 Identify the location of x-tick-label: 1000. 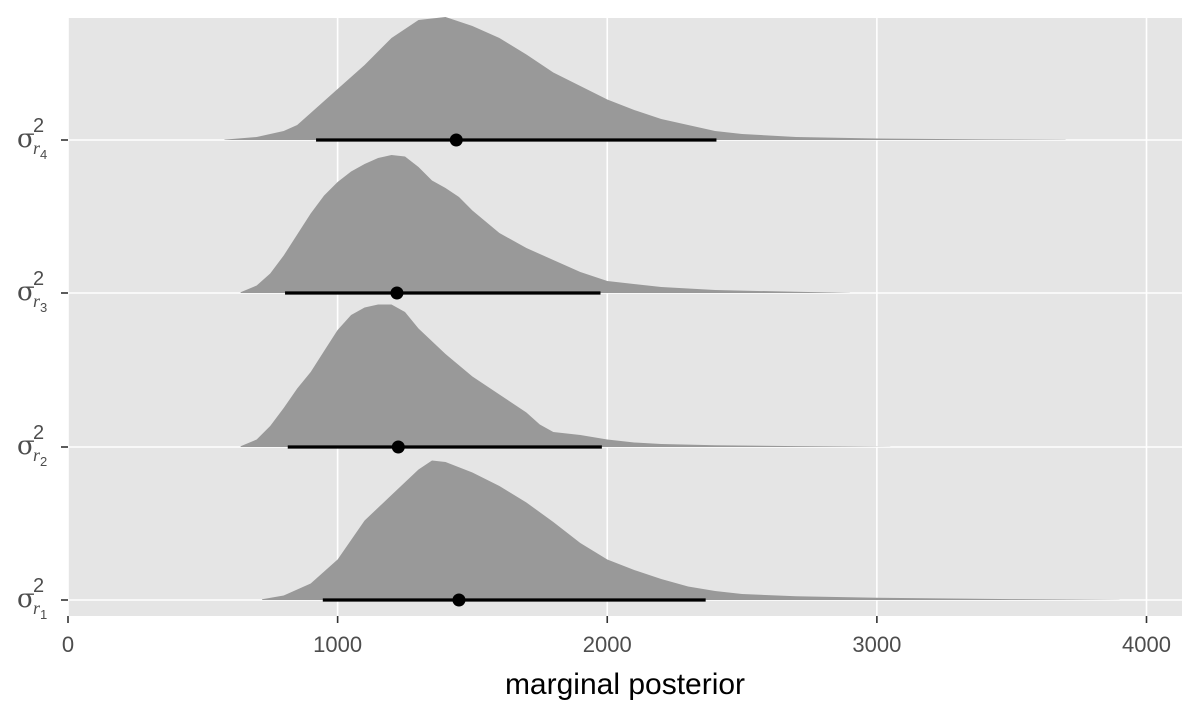
(337, 644).